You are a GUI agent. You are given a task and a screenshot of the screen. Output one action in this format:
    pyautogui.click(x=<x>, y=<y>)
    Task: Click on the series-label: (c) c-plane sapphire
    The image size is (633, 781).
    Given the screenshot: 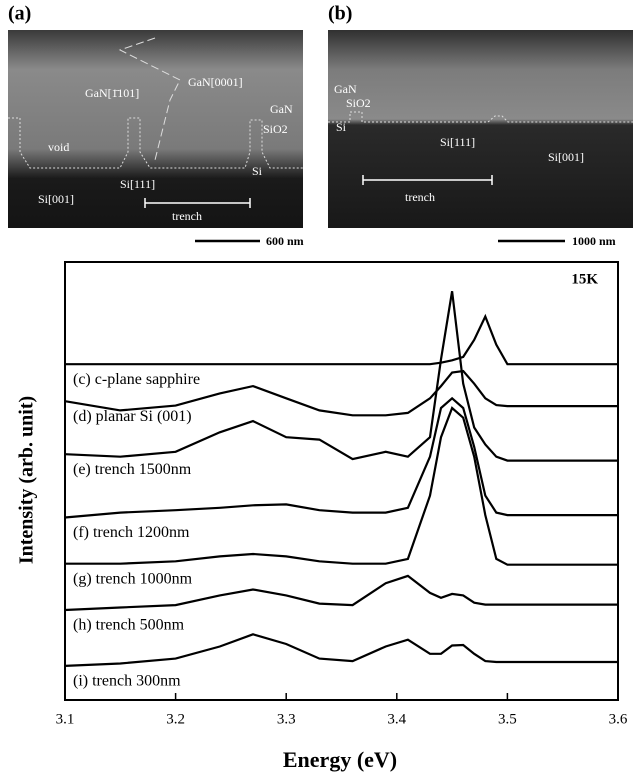 What is the action you would take?
    pyautogui.click(x=136, y=379)
    